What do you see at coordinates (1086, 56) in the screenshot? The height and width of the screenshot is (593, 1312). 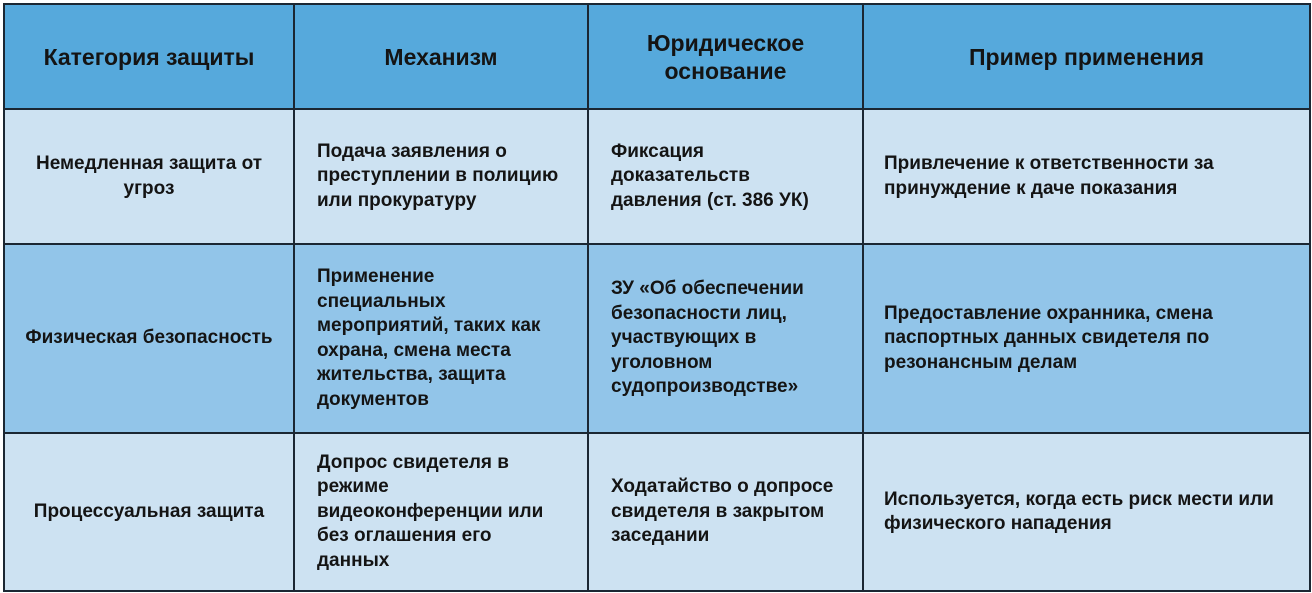 I see `header-example: Пример применения` at bounding box center [1086, 56].